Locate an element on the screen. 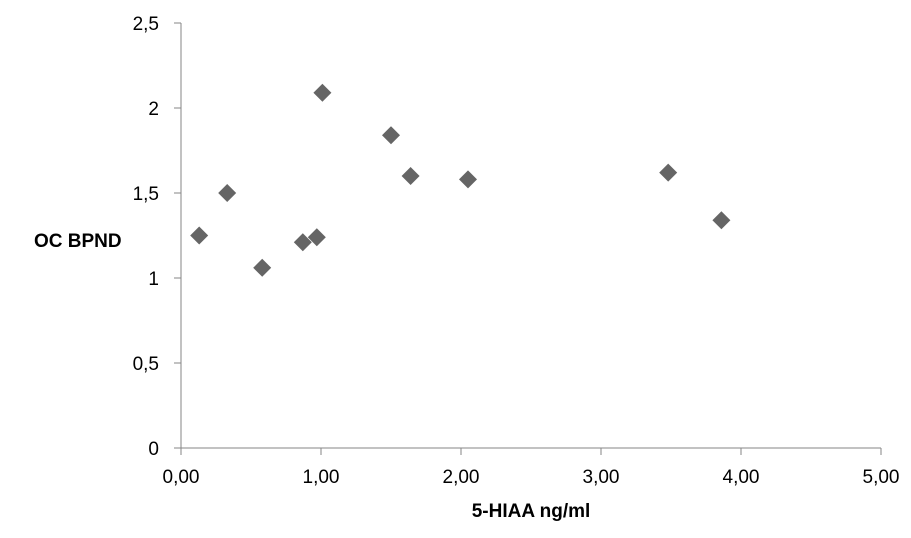  x-axis-ticks: 0,00 1,00 2,00 3,00 4,00 5,00 is located at coordinates (531, 468).